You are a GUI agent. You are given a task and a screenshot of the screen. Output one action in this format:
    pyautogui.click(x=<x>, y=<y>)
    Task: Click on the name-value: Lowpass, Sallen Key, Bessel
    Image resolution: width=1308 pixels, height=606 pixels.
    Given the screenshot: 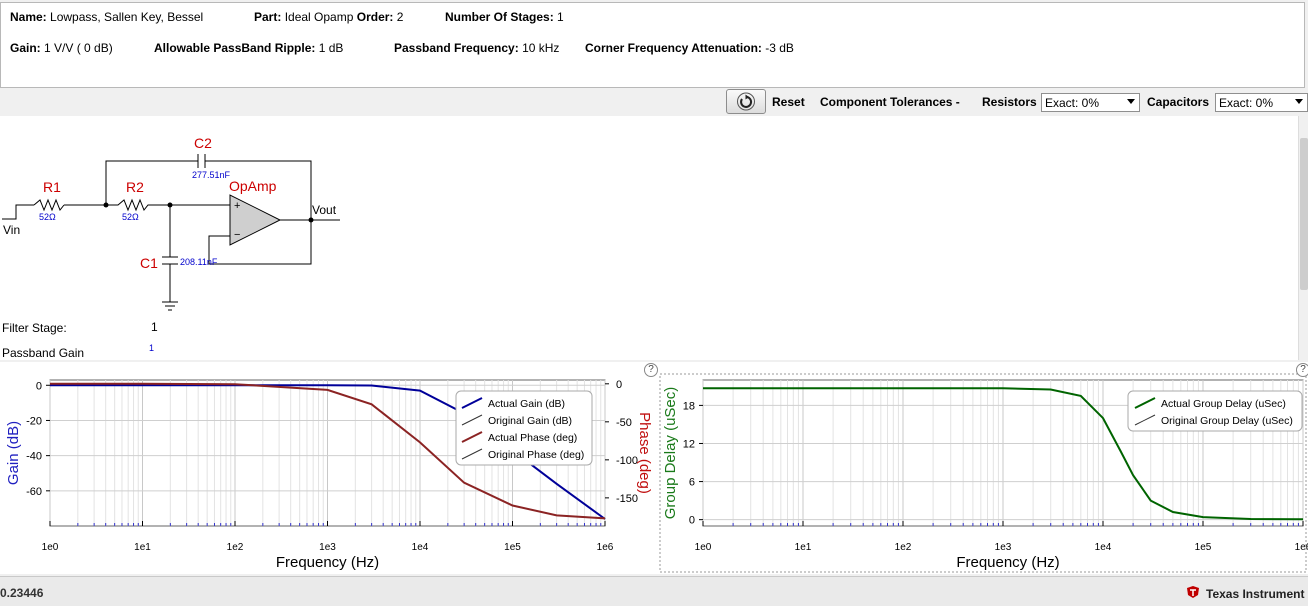 What is the action you would take?
    pyautogui.click(x=127, y=17)
    